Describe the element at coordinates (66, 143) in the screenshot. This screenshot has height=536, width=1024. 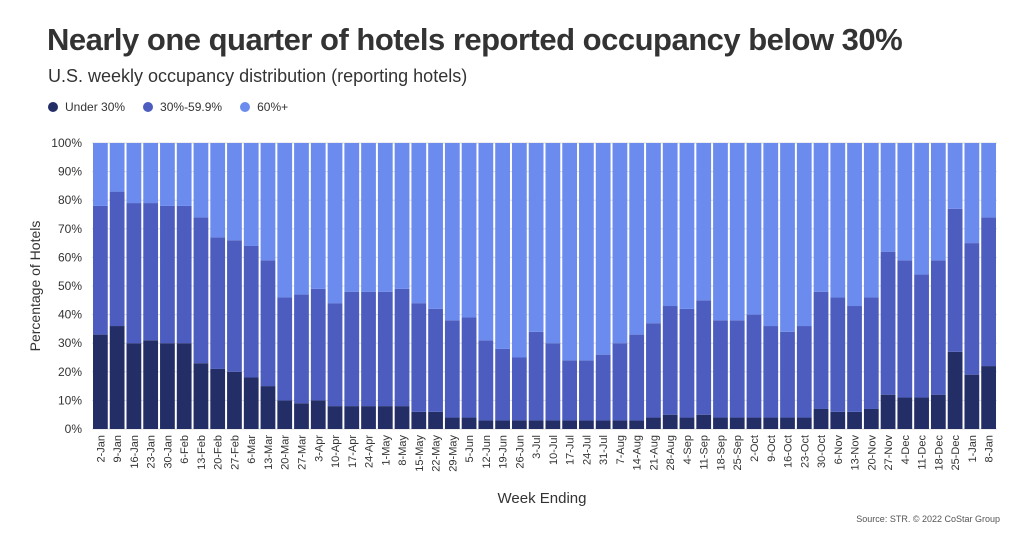
I see `y-tick-label: 100%` at that location.